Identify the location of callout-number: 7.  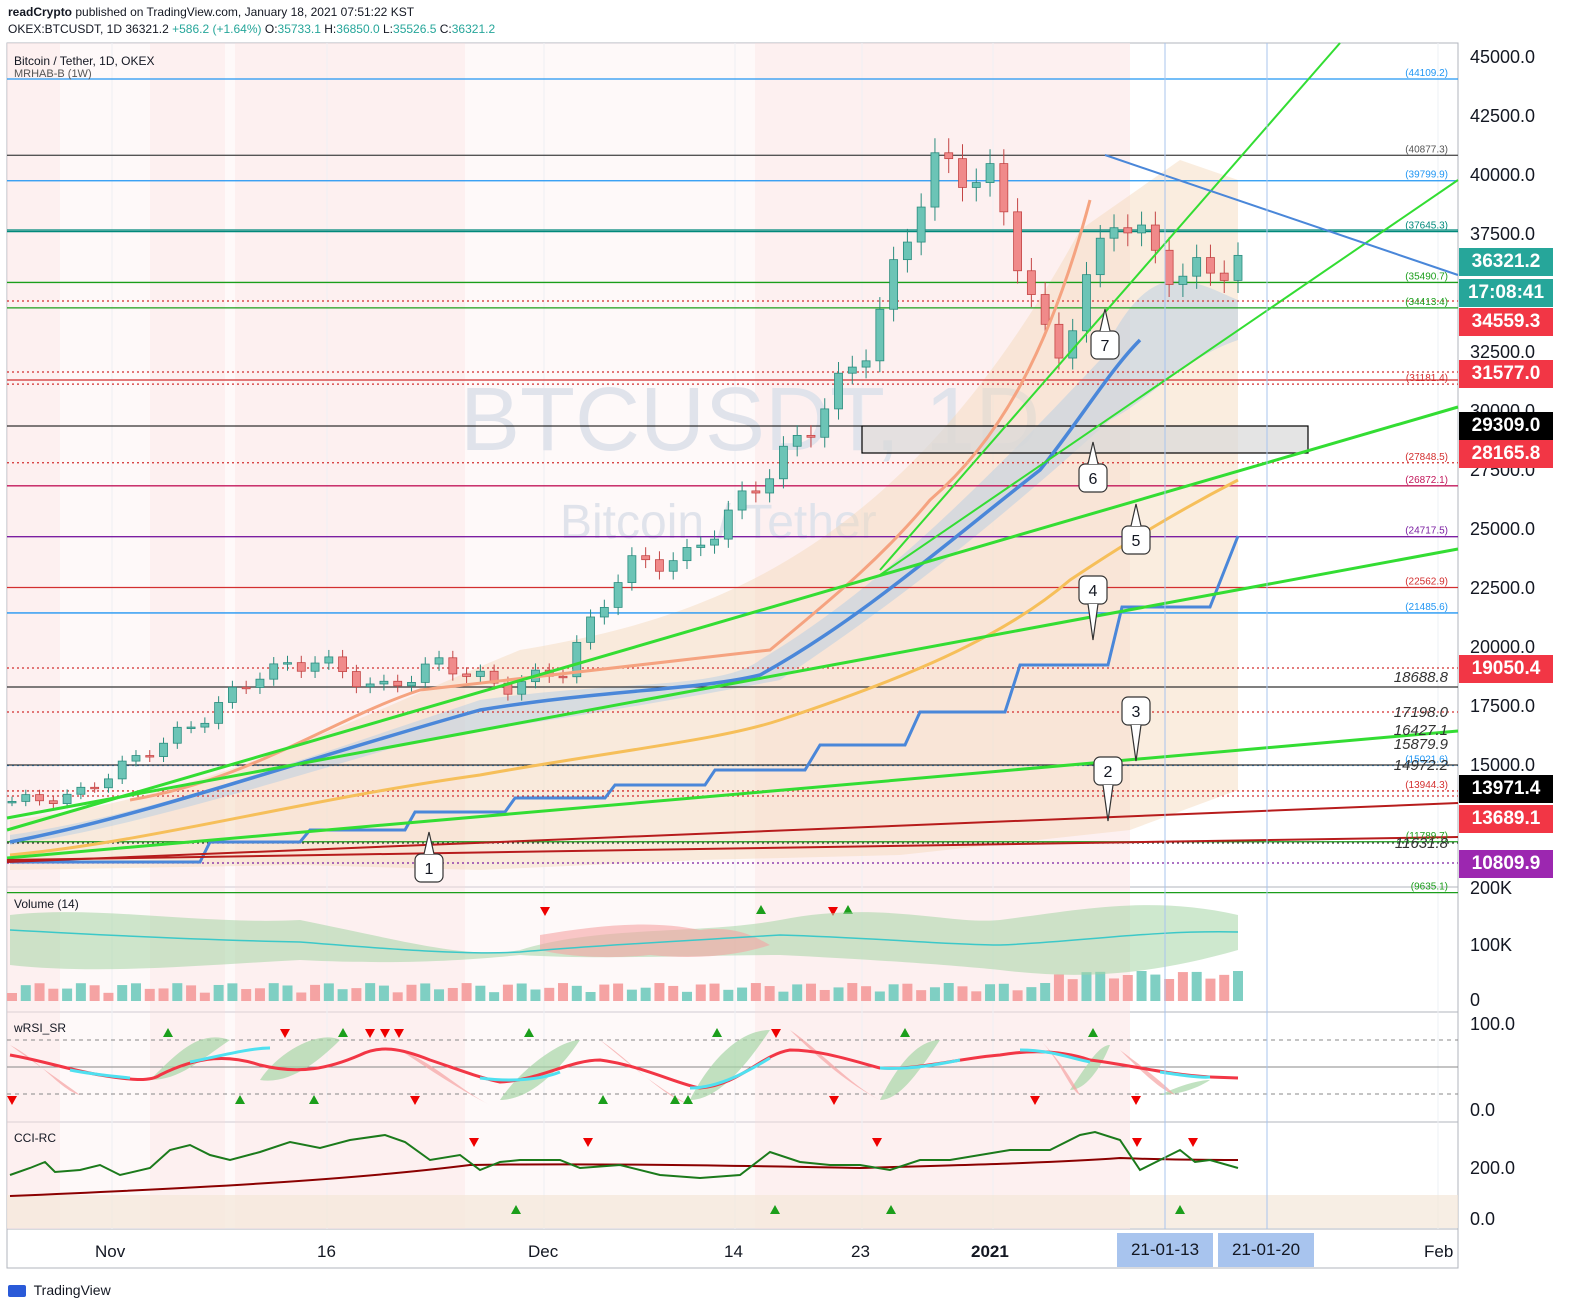
(1105, 346).